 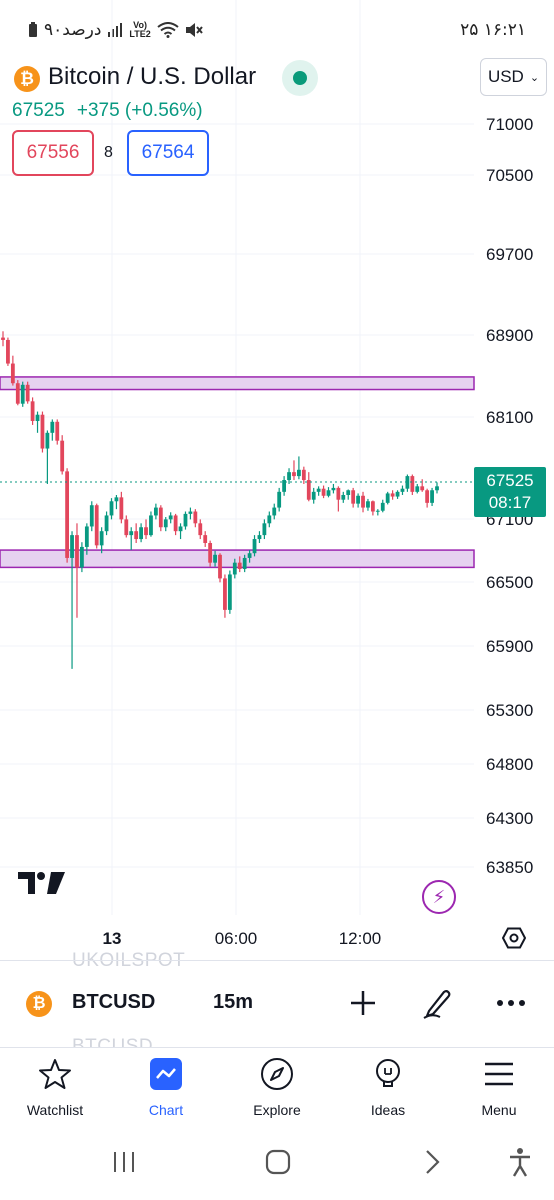 I want to click on signal-icon, so click(x=115, y=30).